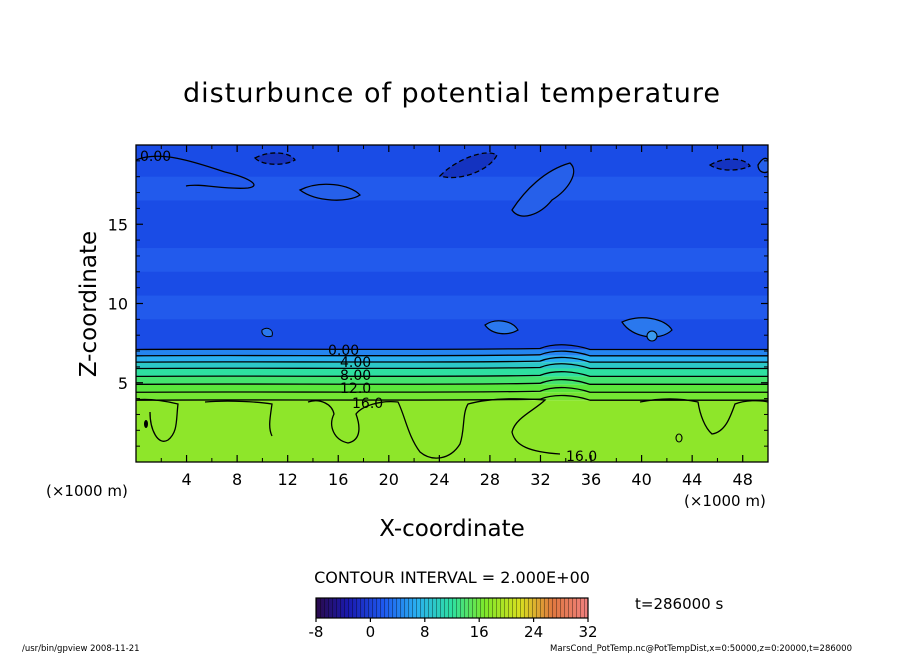 The image size is (904, 654). I want to click on colorbar-tick-label: 0, so click(371, 632).